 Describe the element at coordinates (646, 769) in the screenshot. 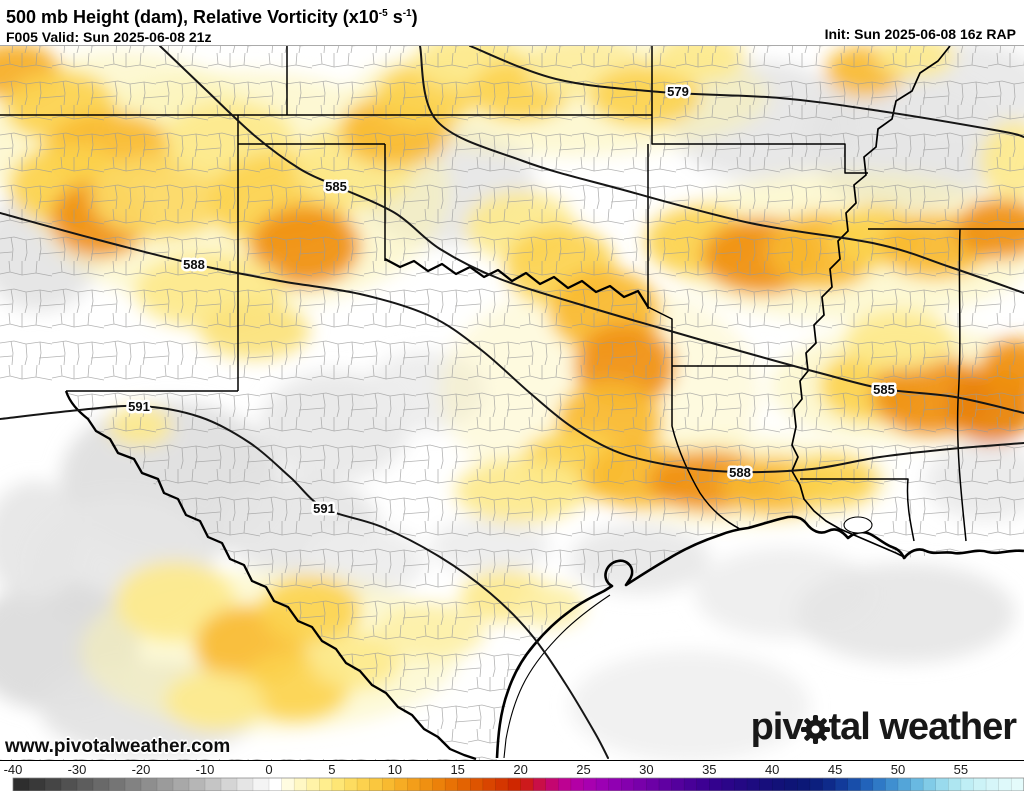

I see `svg-text: 30` at that location.